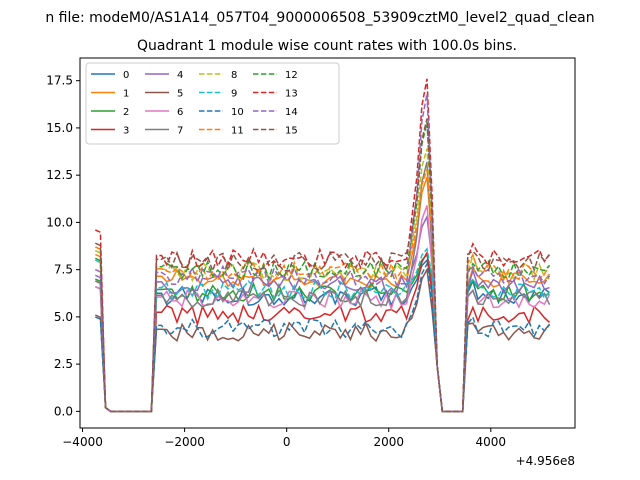 The height and width of the screenshot is (480, 640). What do you see at coordinates (291, 112) in the screenshot?
I see `legend-label-14: 14` at bounding box center [291, 112].